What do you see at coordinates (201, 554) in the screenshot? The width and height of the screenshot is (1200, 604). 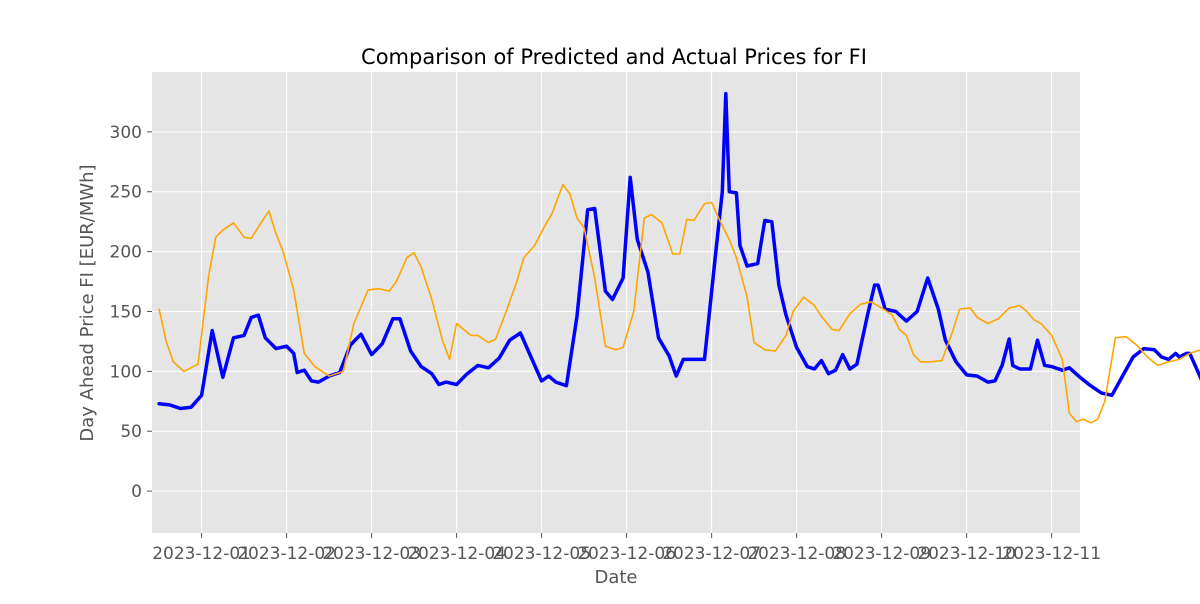 I see `x-tick-label: 2023-12-01` at bounding box center [201, 554].